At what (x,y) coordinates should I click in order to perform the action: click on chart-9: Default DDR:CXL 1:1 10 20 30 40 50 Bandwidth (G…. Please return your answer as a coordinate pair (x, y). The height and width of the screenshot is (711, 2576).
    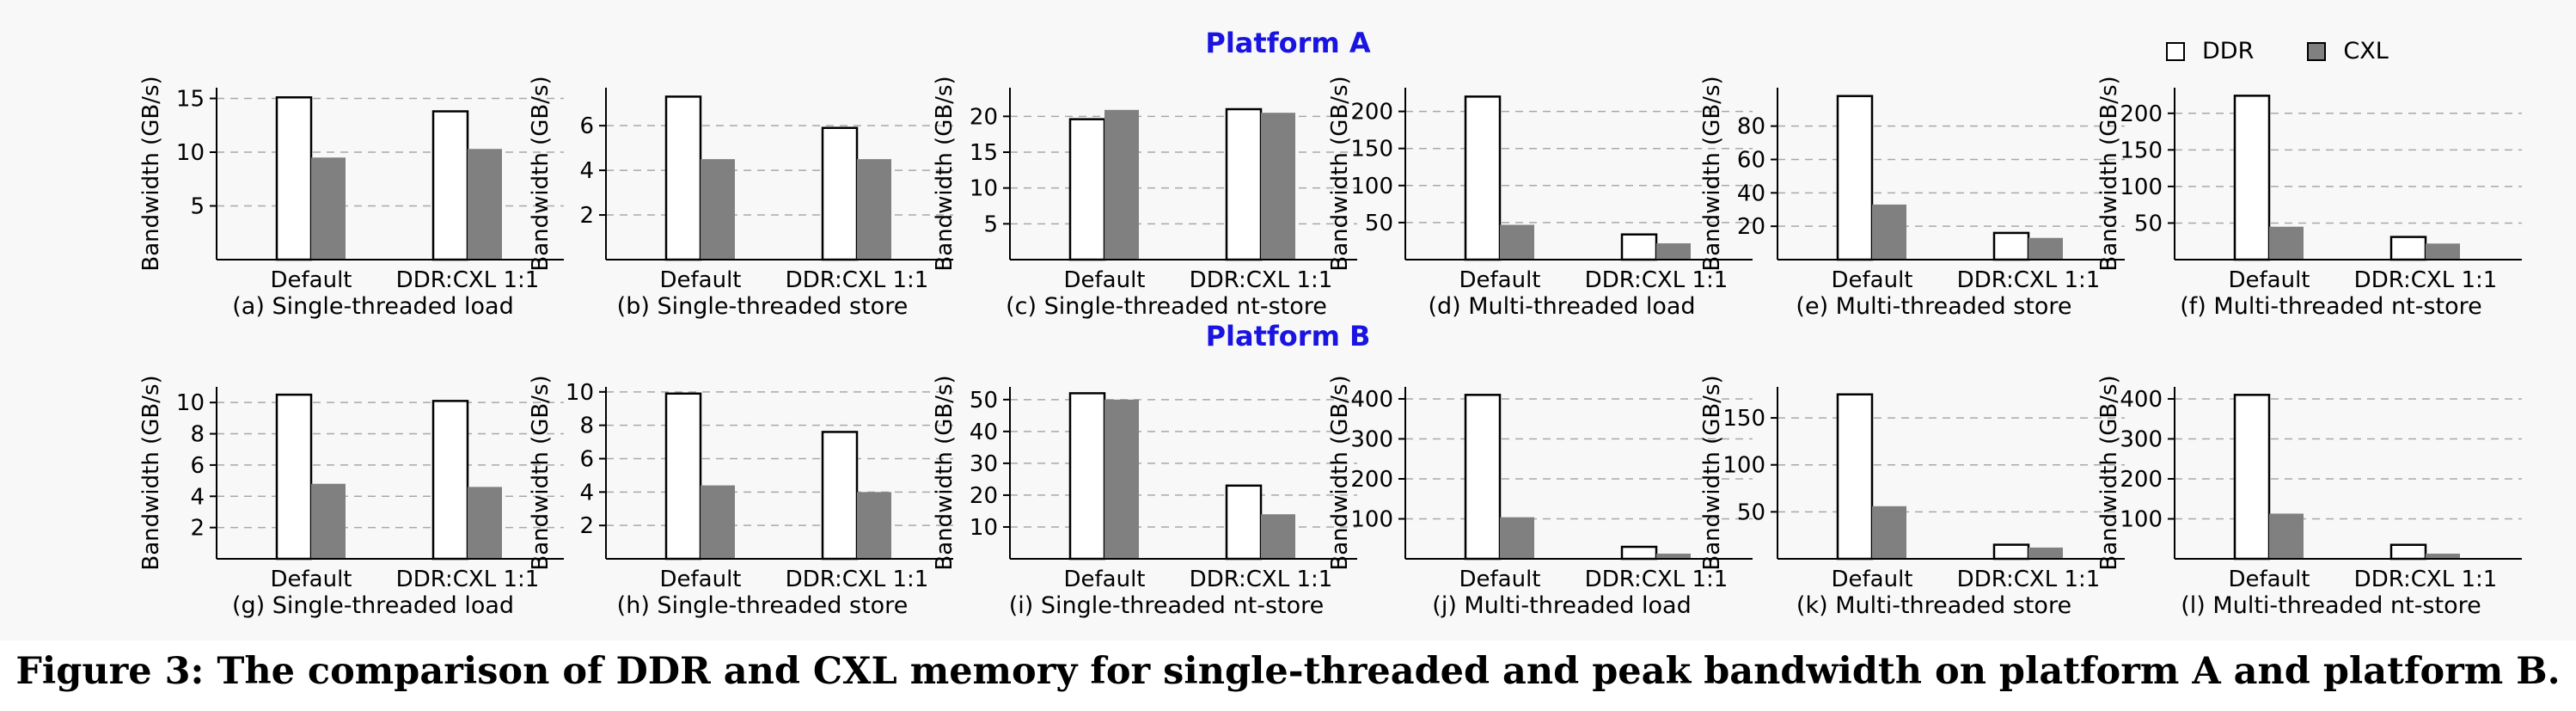
    Looking at the image, I should click on (1144, 497).